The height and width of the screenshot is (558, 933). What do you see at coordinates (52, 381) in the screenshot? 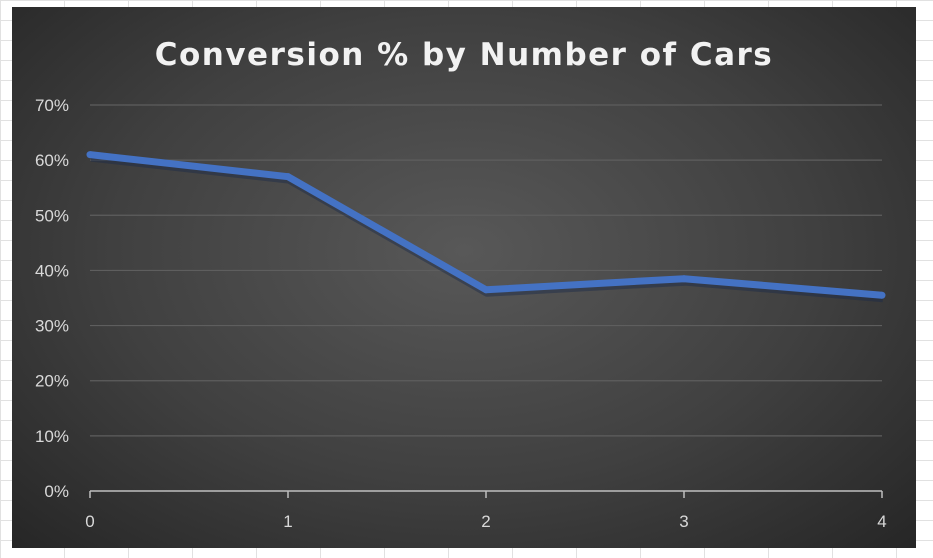
I see `y-tick-label: 20%` at bounding box center [52, 381].